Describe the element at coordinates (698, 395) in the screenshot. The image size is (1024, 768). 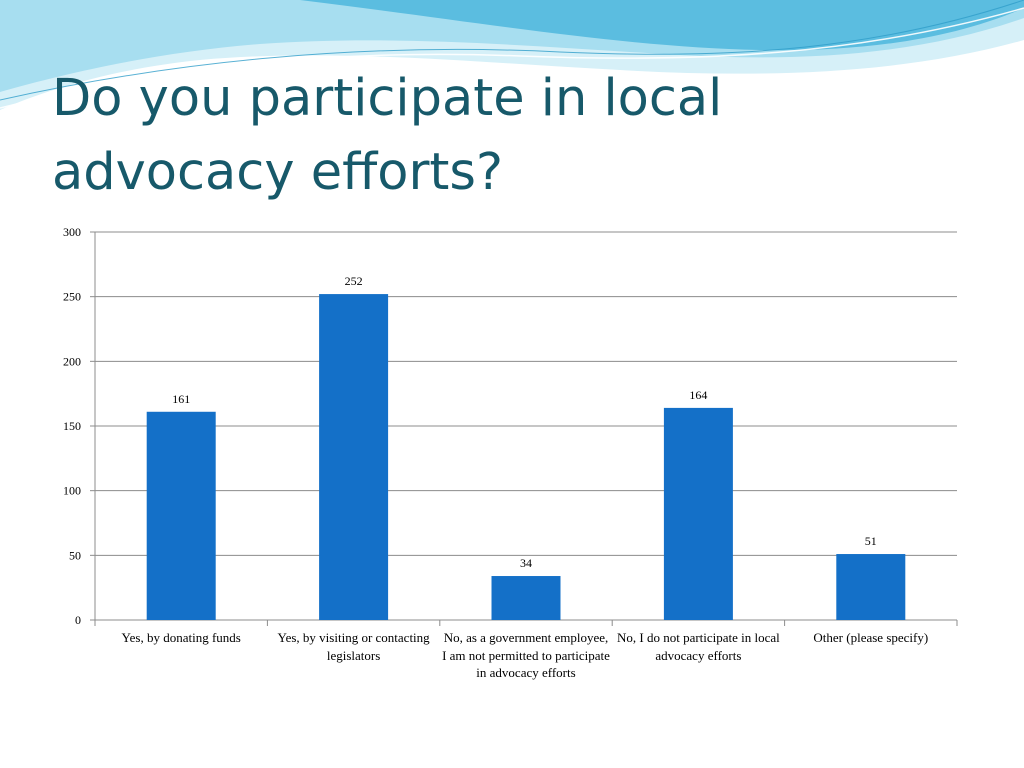
I see `data-label: 164` at that location.